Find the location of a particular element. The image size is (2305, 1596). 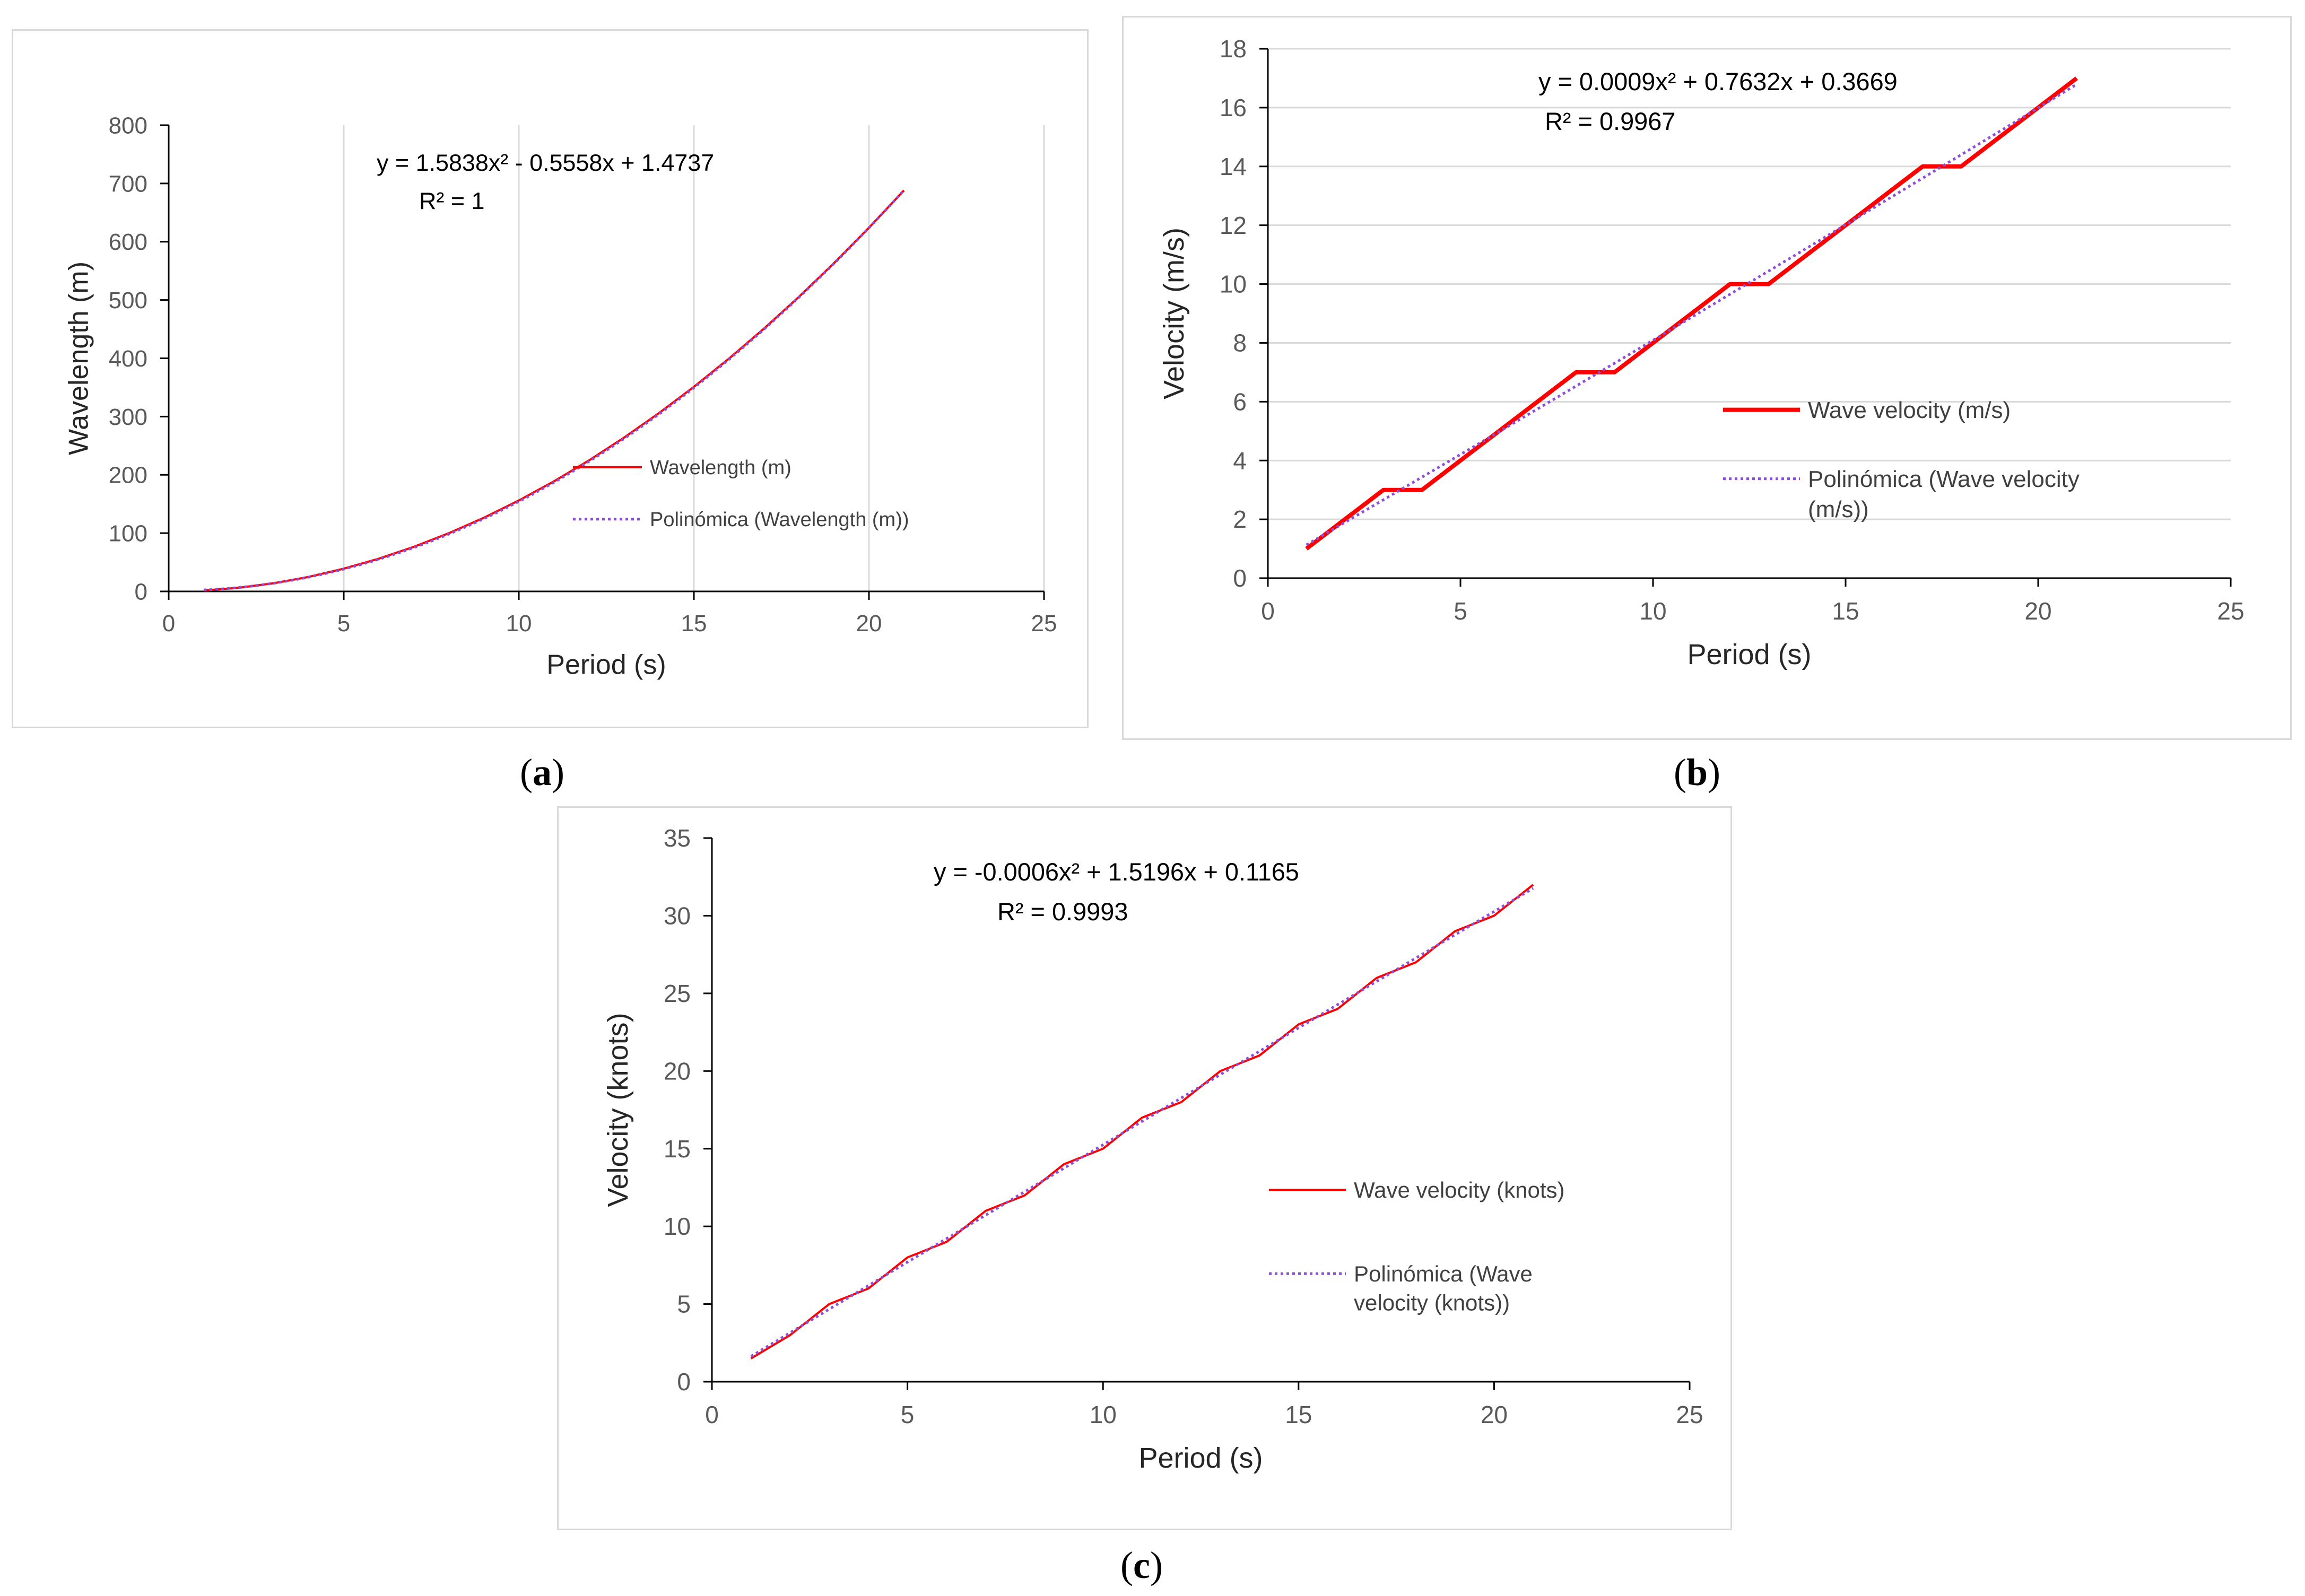

y-tick-label: 600 is located at coordinates (128, 242).